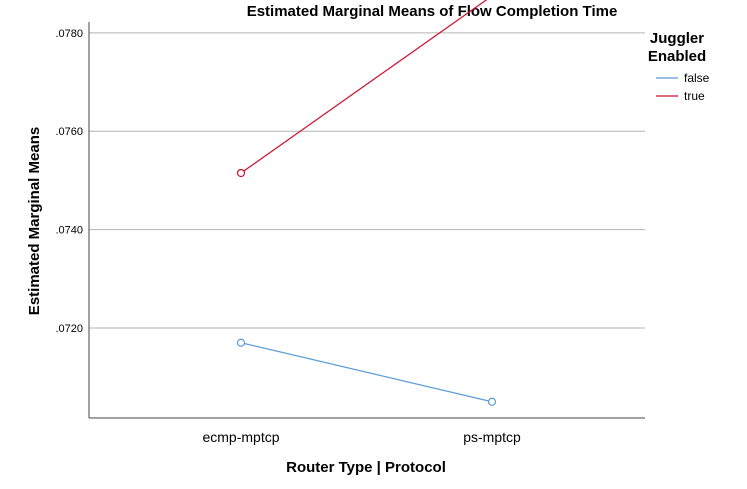 The image size is (747, 489). What do you see at coordinates (69, 132) in the screenshot?
I see `y-tick-label: .0760` at bounding box center [69, 132].